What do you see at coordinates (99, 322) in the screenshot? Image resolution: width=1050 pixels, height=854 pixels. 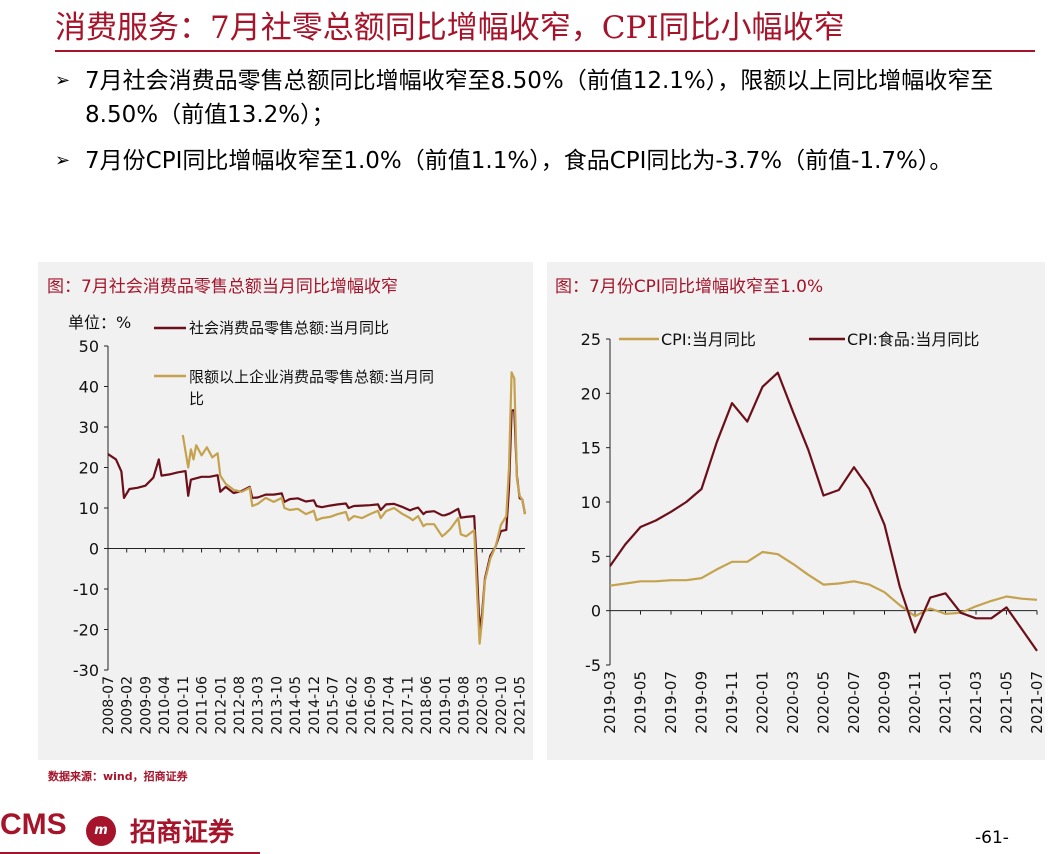 I see `unit-label: 单位：%` at bounding box center [99, 322].